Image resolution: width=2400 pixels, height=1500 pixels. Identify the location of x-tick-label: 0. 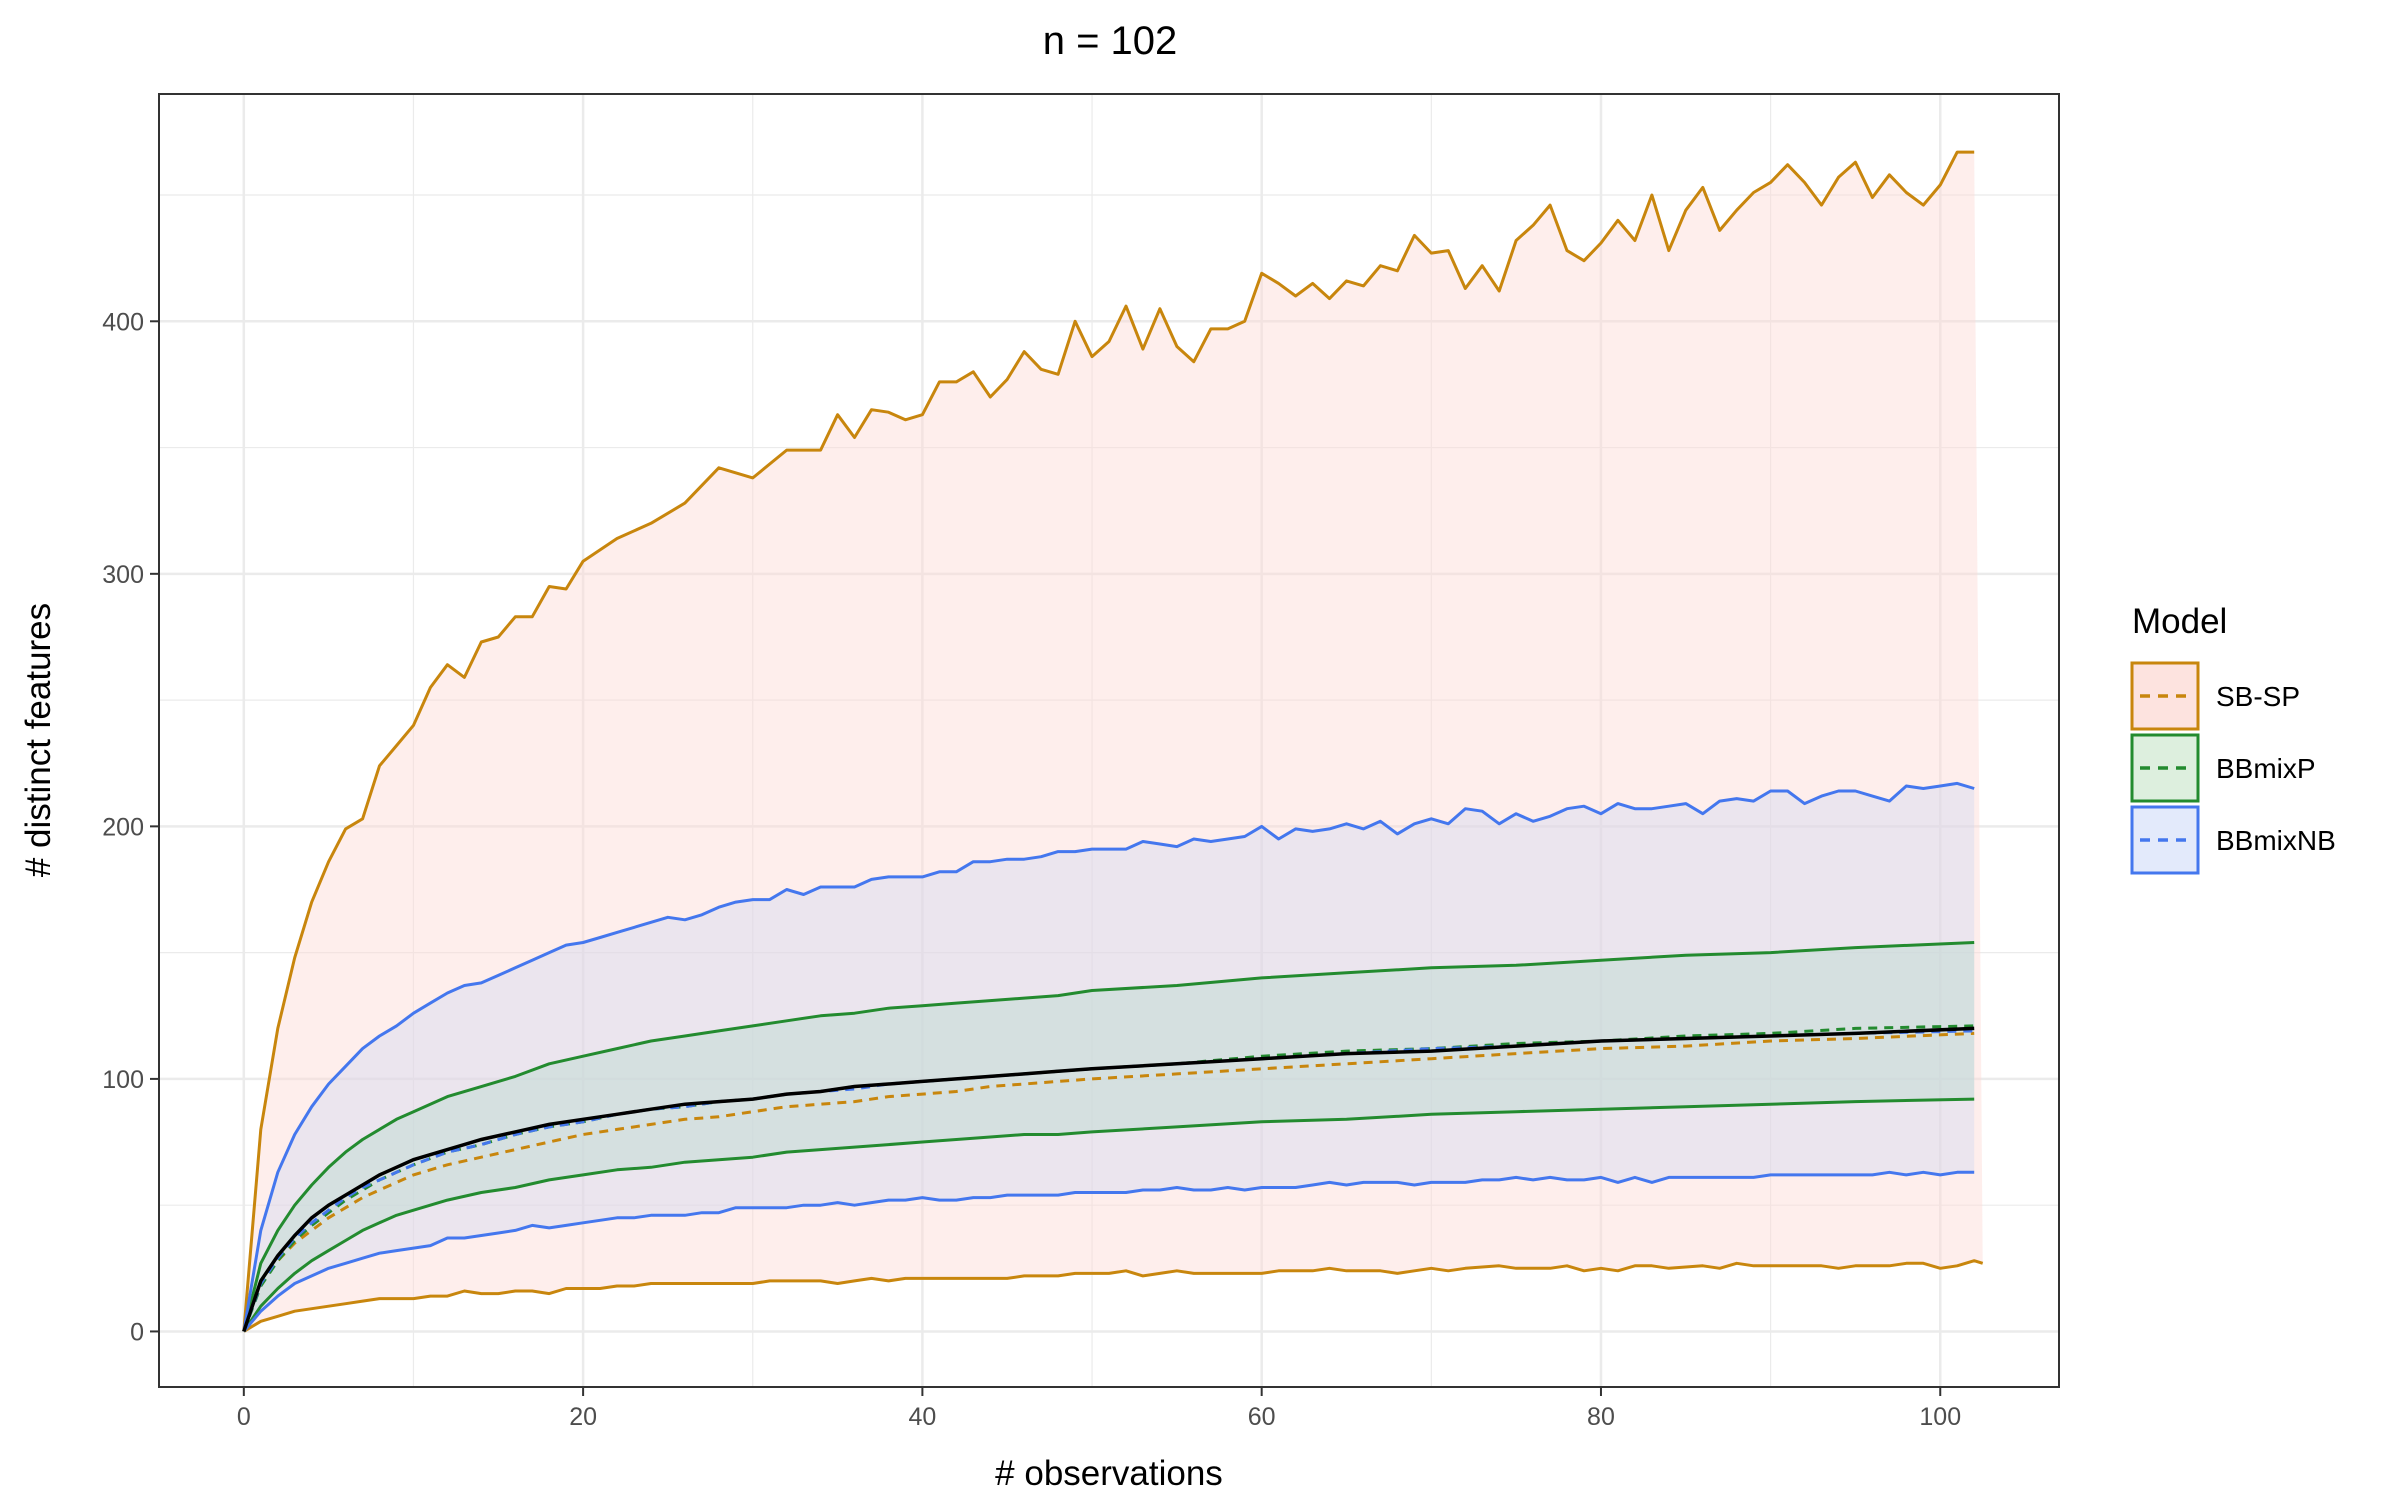
(244, 1417).